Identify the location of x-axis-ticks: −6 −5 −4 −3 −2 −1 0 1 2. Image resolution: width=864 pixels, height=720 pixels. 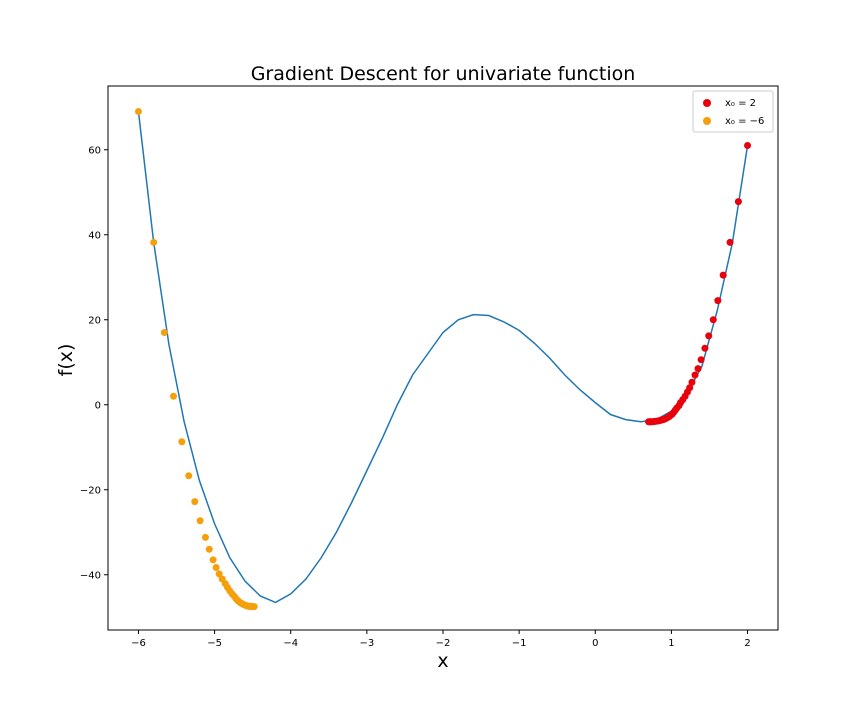
(441, 639).